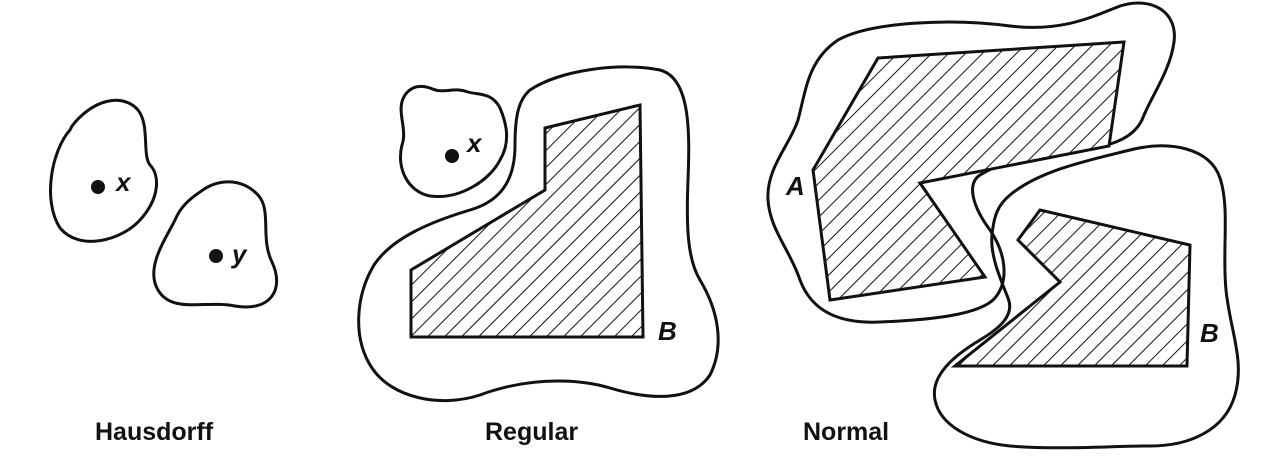  Describe the element at coordinates (215, 244) in the screenshot. I see `neighborhood-of-y` at that location.